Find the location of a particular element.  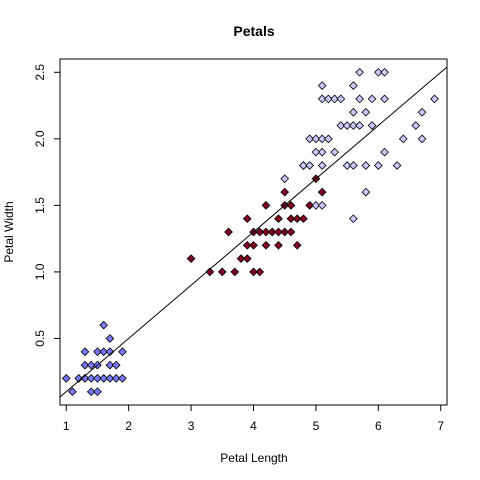

x-tick-label: 3 is located at coordinates (191, 426).